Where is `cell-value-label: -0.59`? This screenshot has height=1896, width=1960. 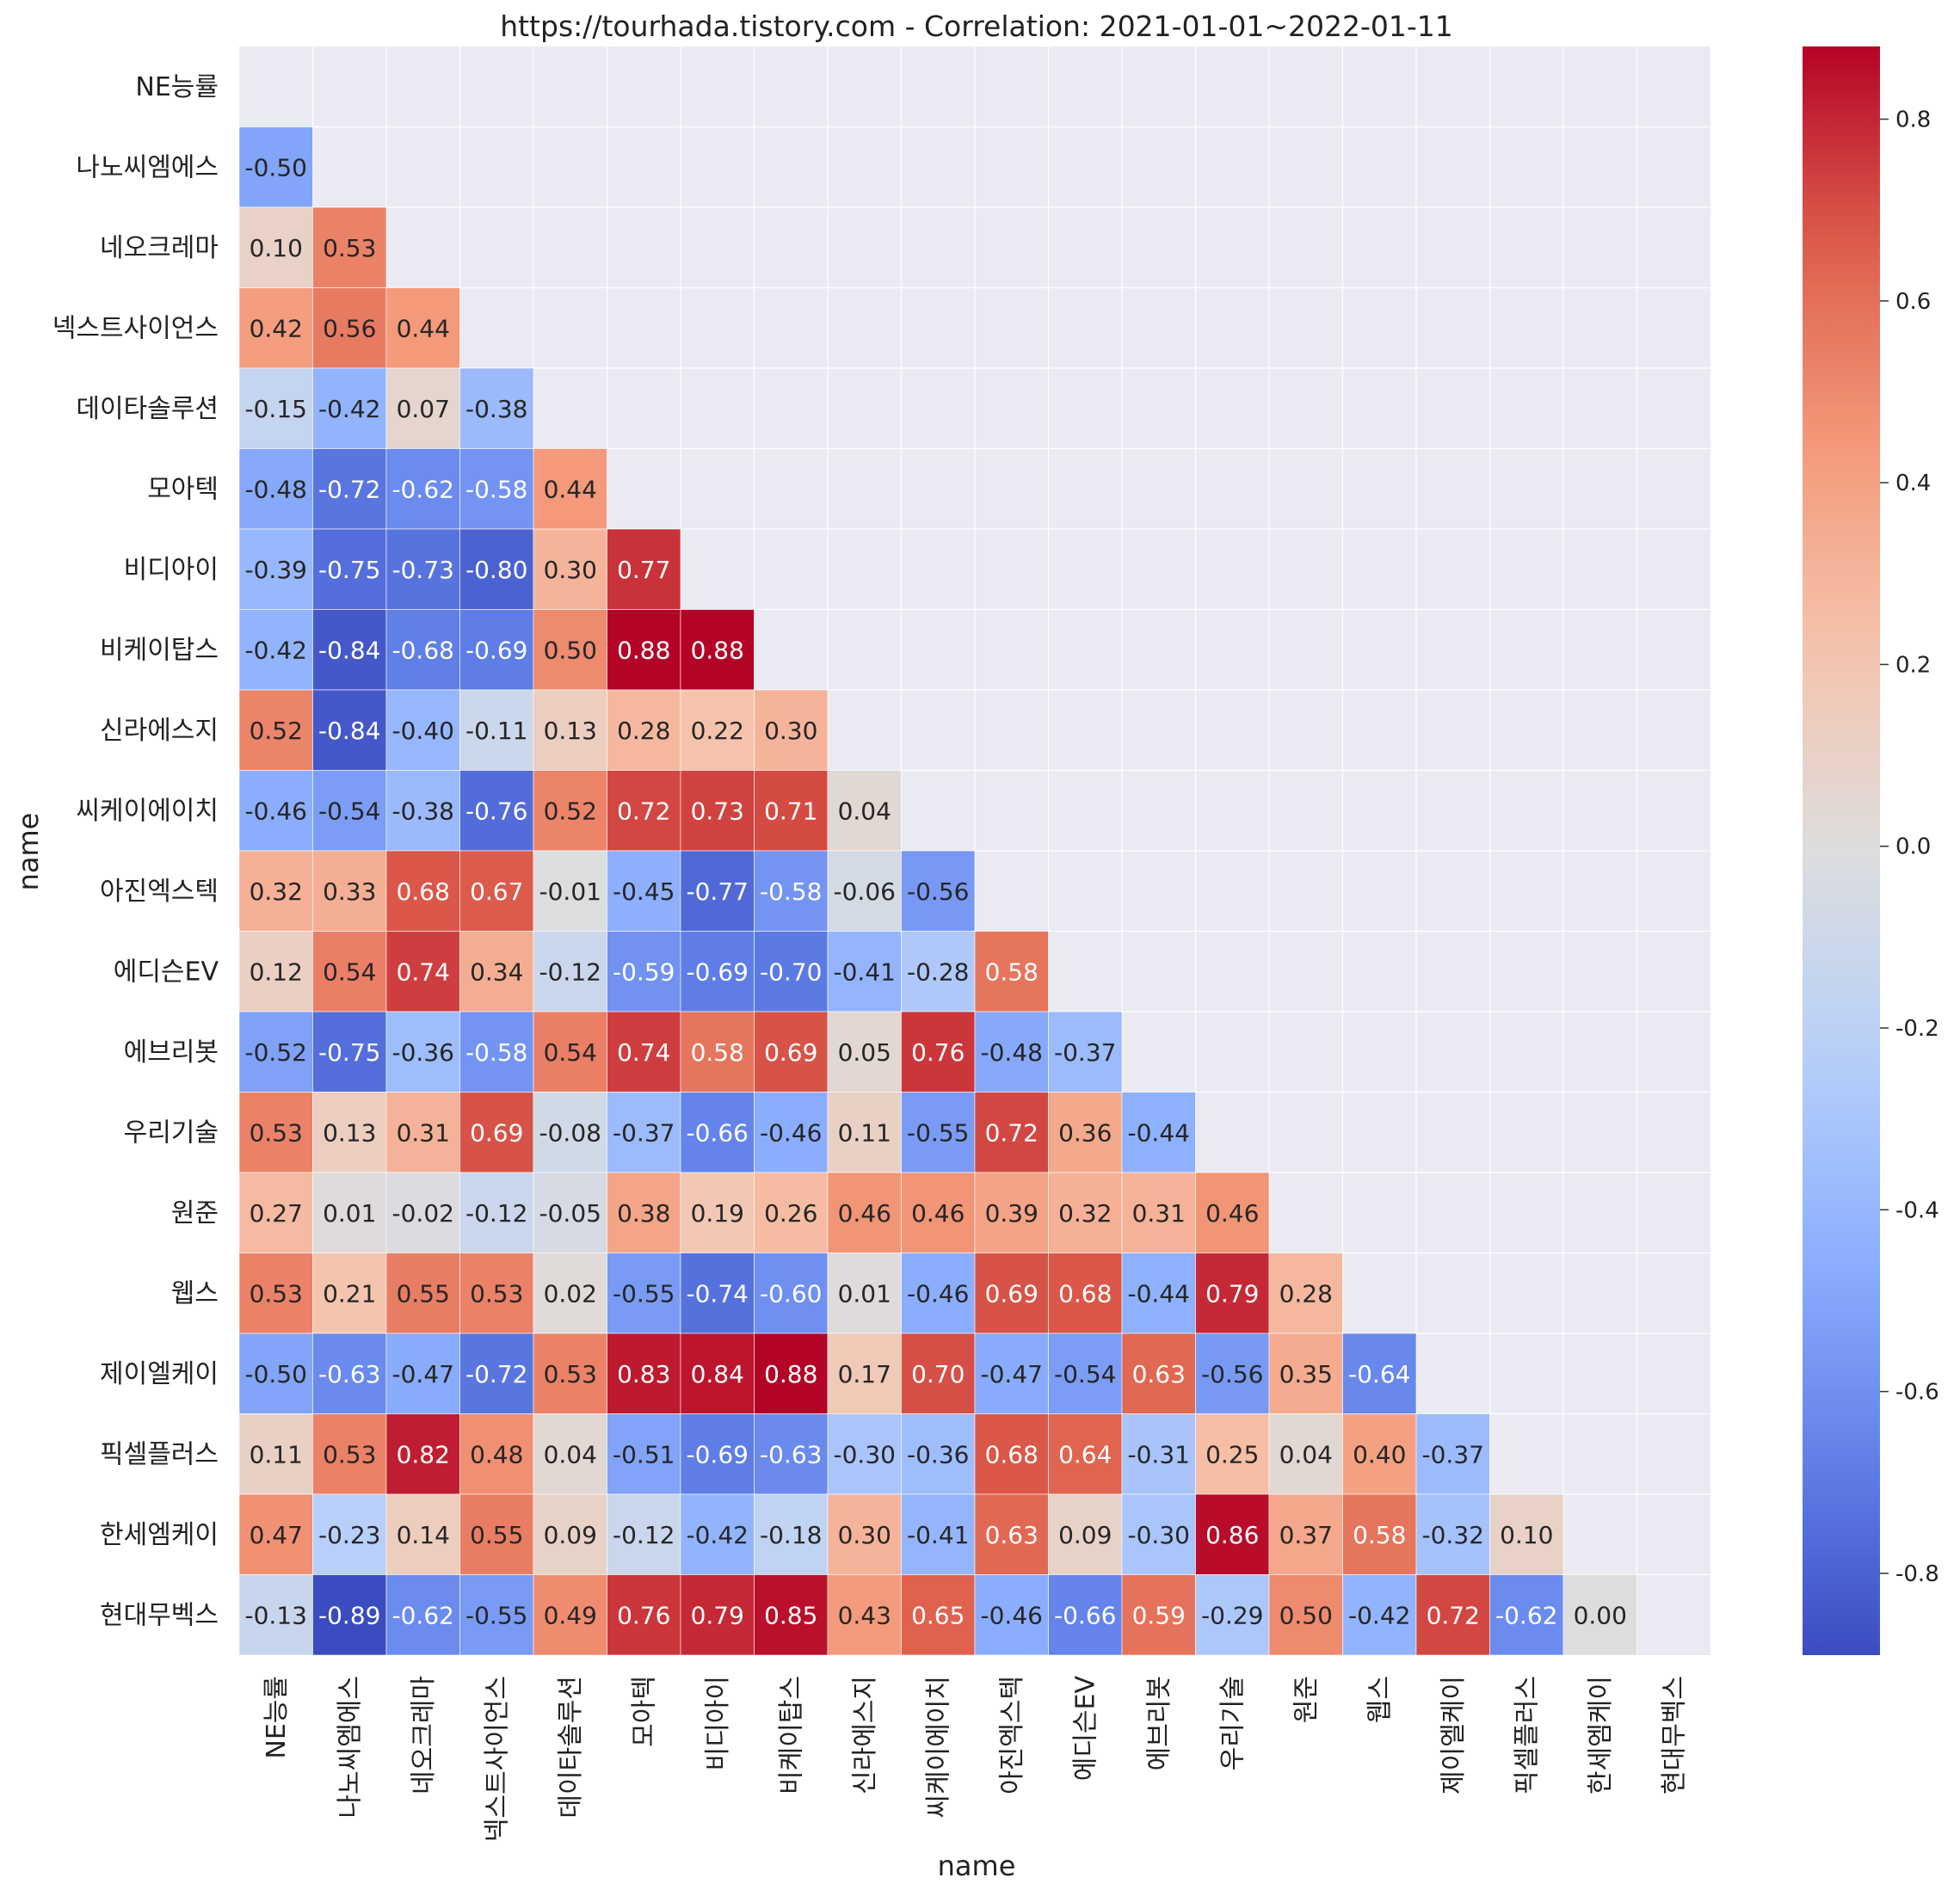
cell-value-label: -0.59 is located at coordinates (644, 971).